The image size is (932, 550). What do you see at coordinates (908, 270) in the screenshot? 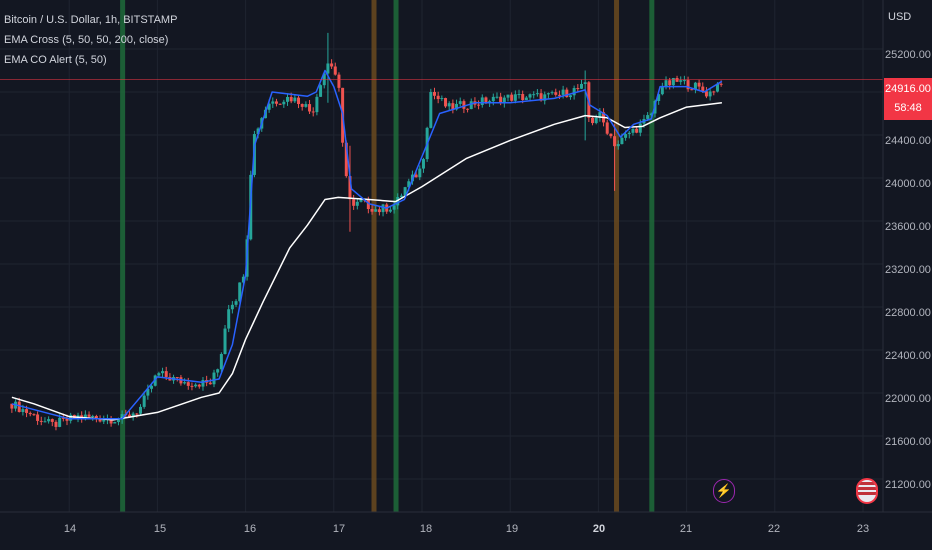
I see `price-tick: 23200.00` at bounding box center [908, 270].